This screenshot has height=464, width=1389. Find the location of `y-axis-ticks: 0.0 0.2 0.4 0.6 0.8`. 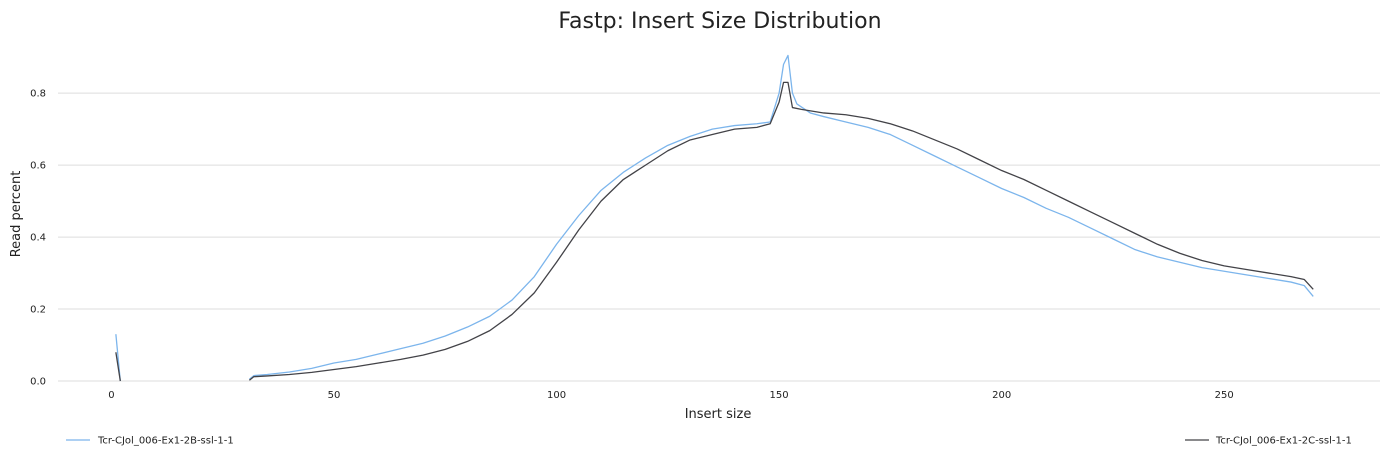

y-axis-ticks: 0.0 0.2 0.4 0.6 0.8 is located at coordinates (38, 238).